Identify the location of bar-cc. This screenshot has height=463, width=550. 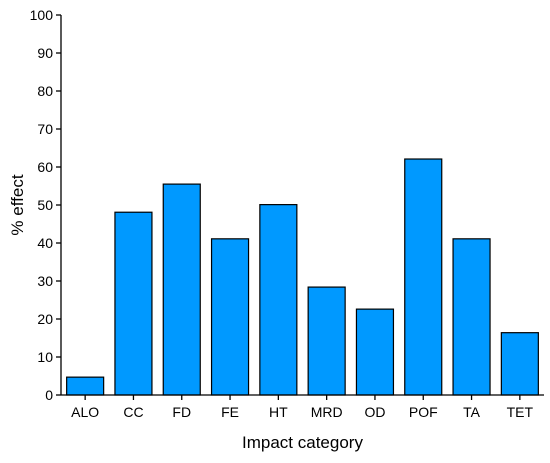
(133, 303).